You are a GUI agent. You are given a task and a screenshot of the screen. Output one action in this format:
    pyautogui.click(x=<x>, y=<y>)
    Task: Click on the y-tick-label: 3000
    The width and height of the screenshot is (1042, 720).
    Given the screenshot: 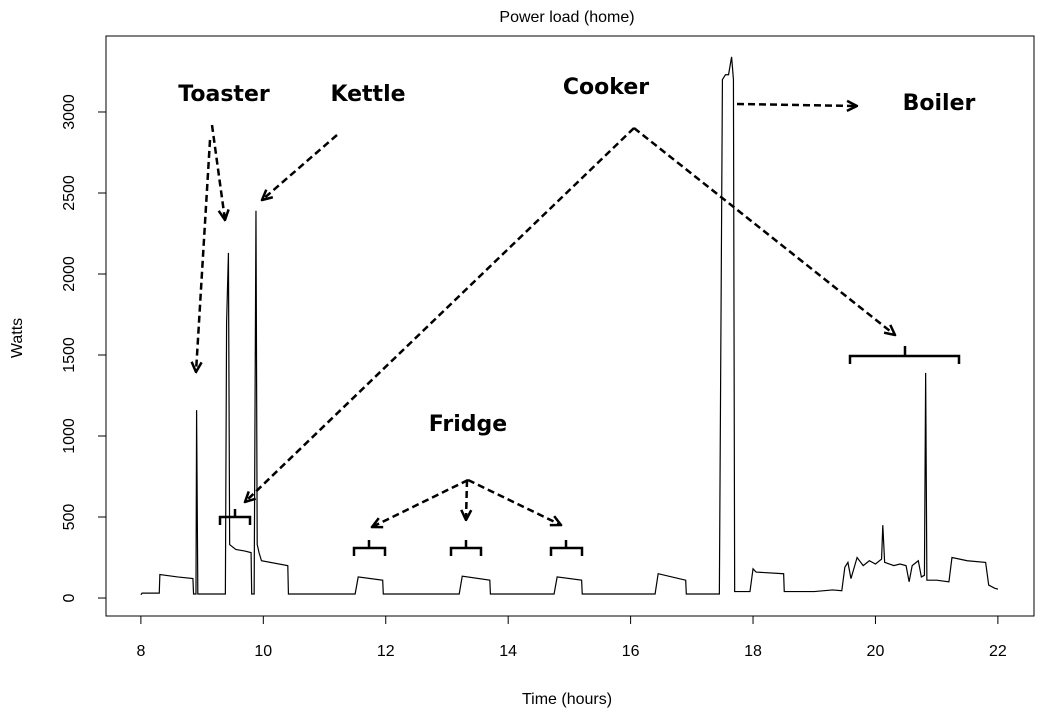 What is the action you would take?
    pyautogui.click(x=69, y=112)
    